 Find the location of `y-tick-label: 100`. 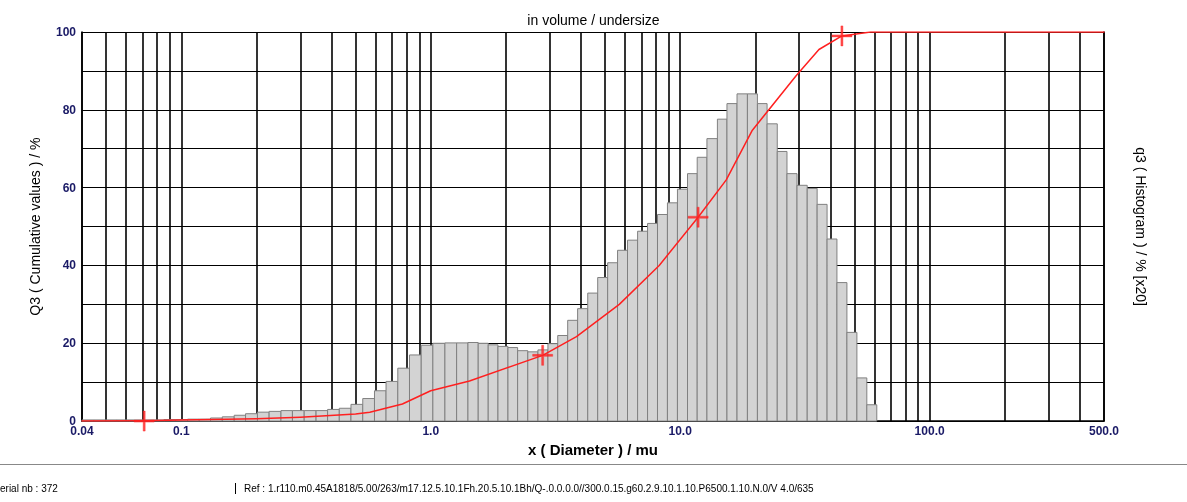

y-tick-label: 100 is located at coordinates (66, 32).